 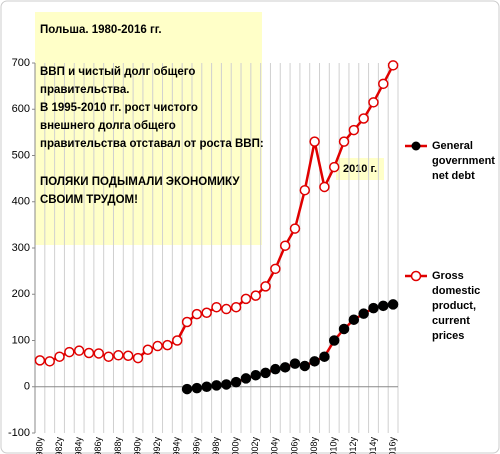 I want to click on annotation-line: СВОИМ ТРУДОМ!, so click(x=89, y=200).